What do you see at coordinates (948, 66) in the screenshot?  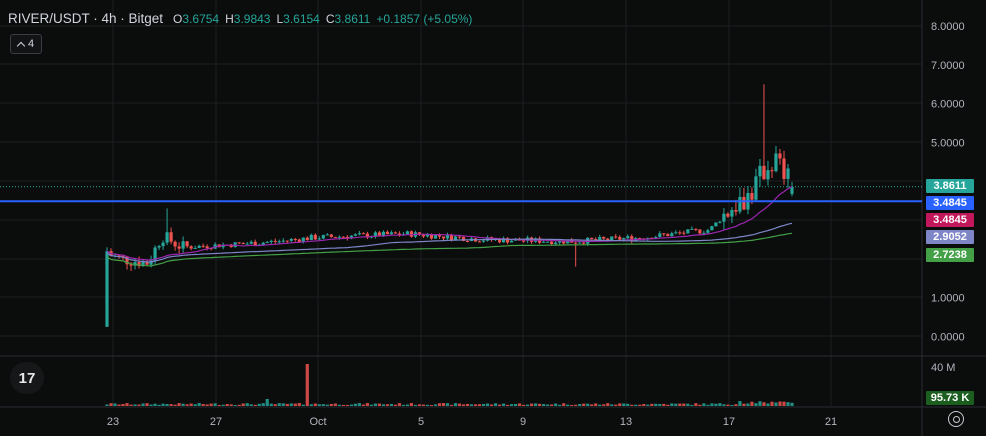 I see `price-tick-label: 7.0000` at bounding box center [948, 66].